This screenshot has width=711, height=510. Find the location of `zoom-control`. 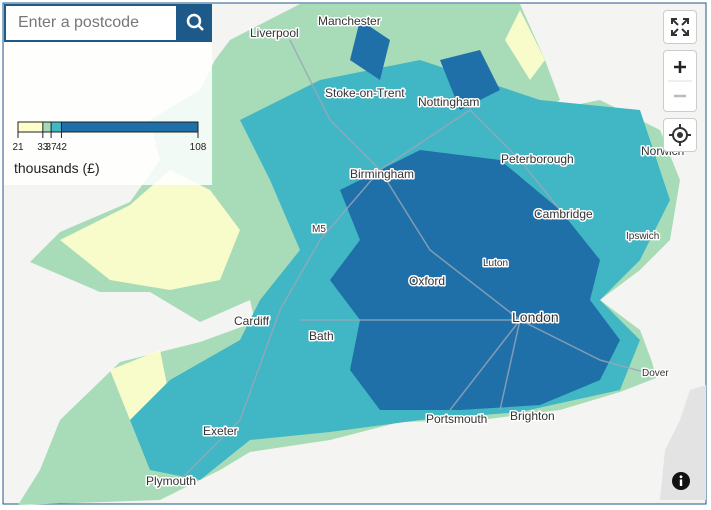

zoom-control is located at coordinates (680, 81).